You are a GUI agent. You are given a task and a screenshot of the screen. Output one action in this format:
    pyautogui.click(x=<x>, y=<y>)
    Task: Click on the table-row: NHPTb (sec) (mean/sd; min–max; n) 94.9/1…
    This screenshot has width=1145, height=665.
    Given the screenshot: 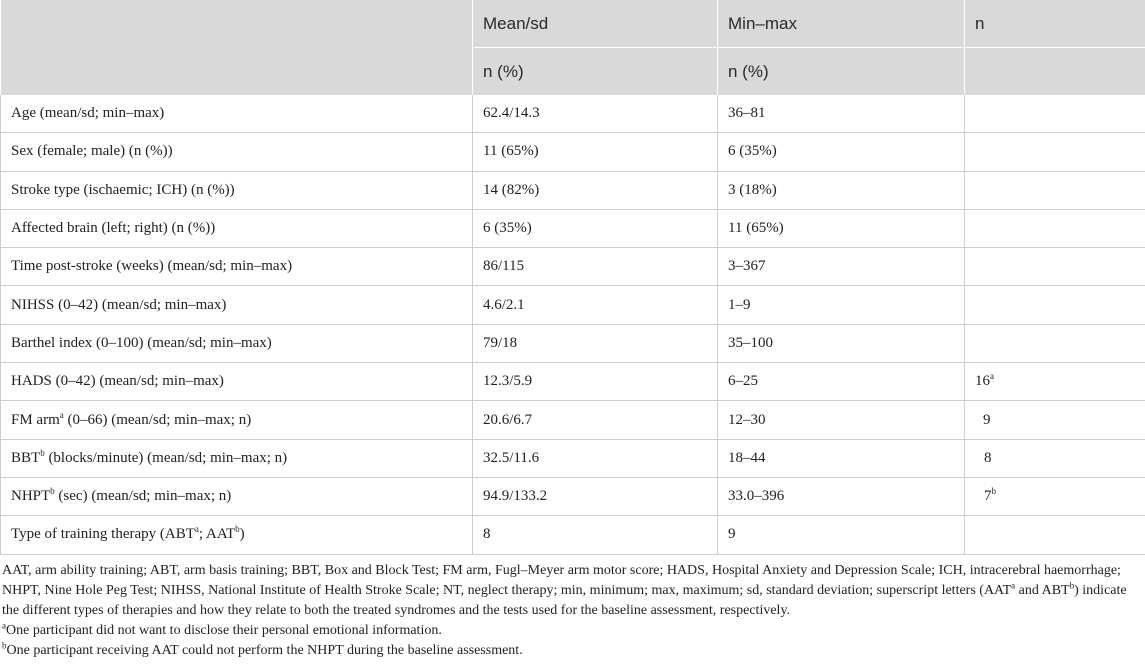 What is the action you would take?
    pyautogui.click(x=572, y=496)
    